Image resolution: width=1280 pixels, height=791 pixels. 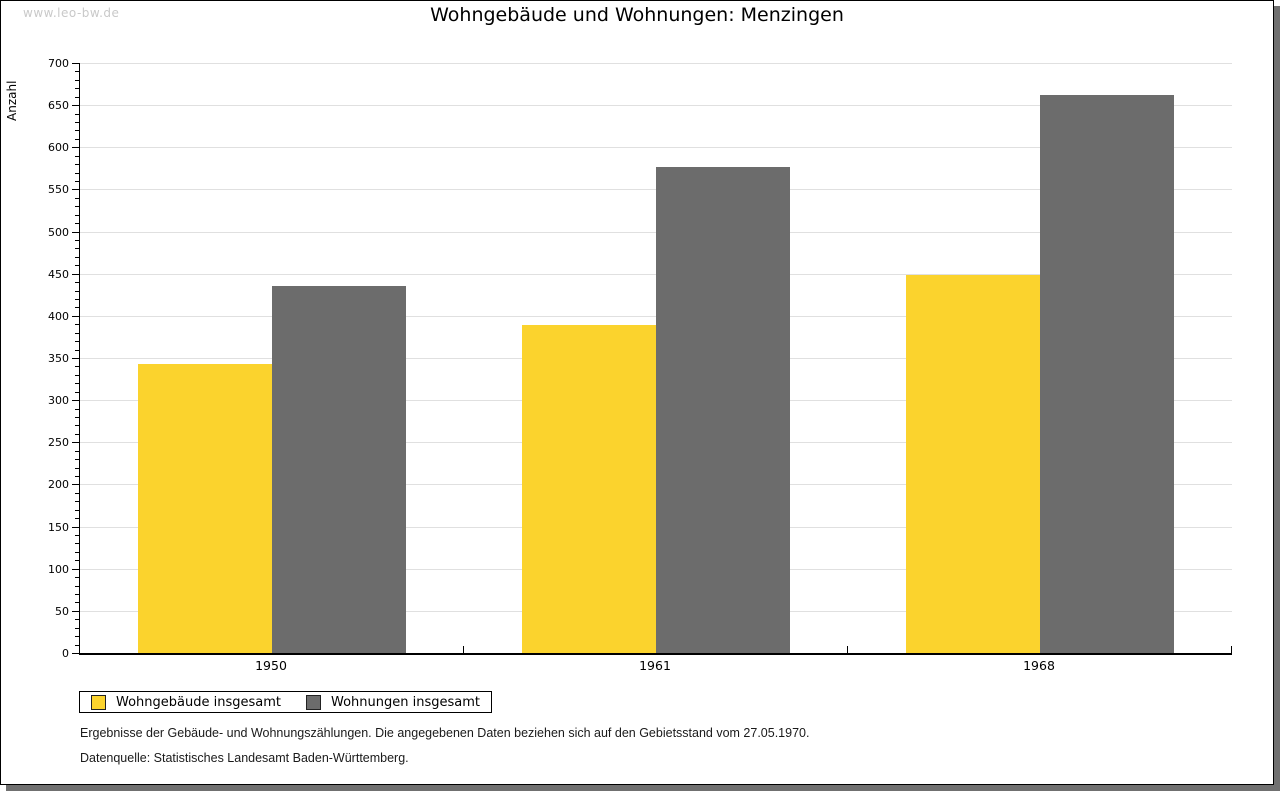 I want to click on x-axis-labels: 1950 1961 1968, so click(x=655, y=667).